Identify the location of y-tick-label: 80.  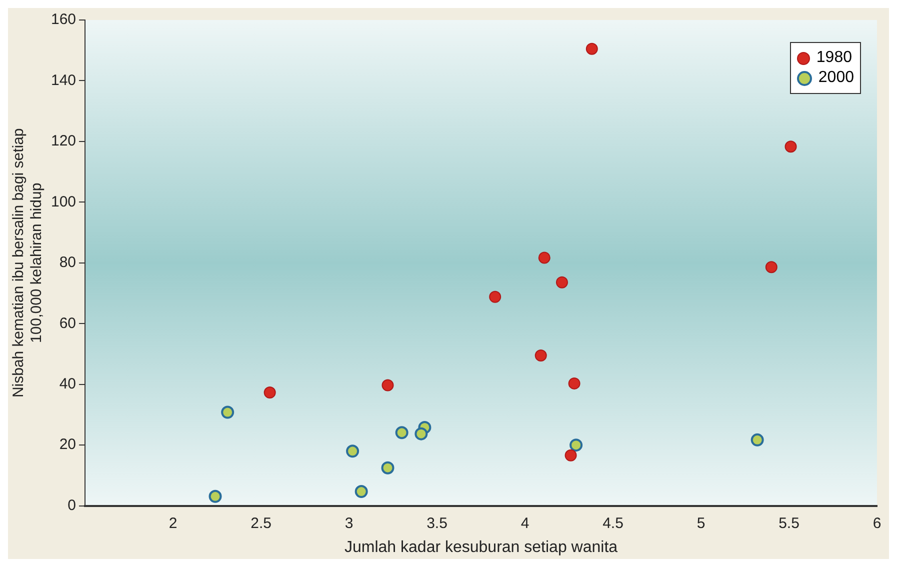
(67, 263).